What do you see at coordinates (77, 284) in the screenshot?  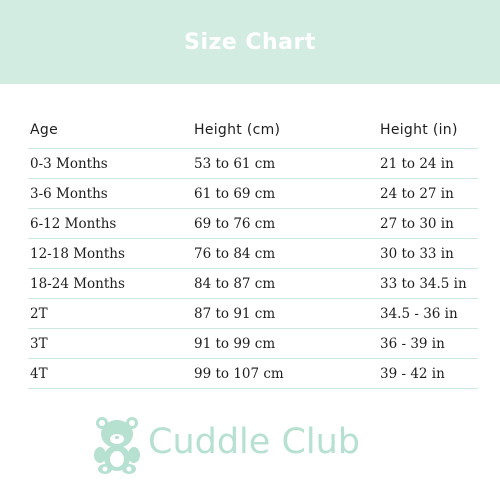 I see `age-cell: 18-24 Months` at bounding box center [77, 284].